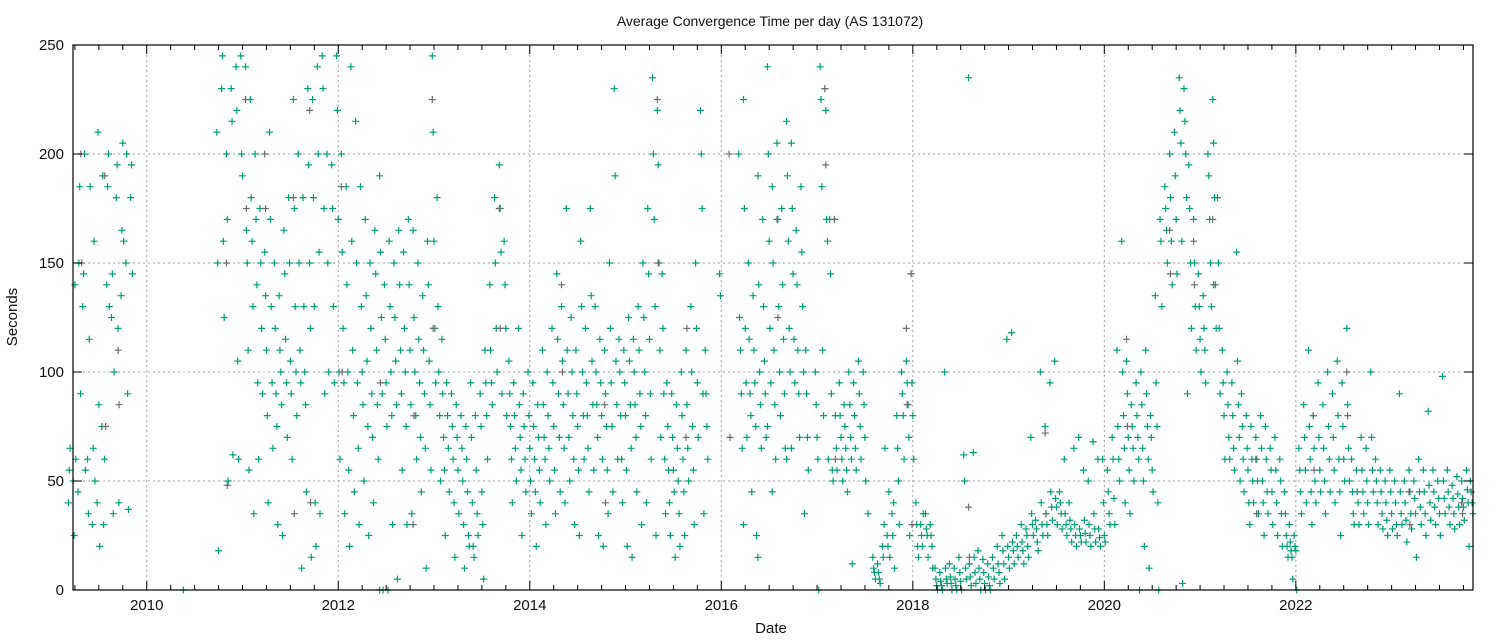 This screenshot has width=1500, height=640. Describe the element at coordinates (60, 590) in the screenshot. I see `y-tick-label: 0` at that location.